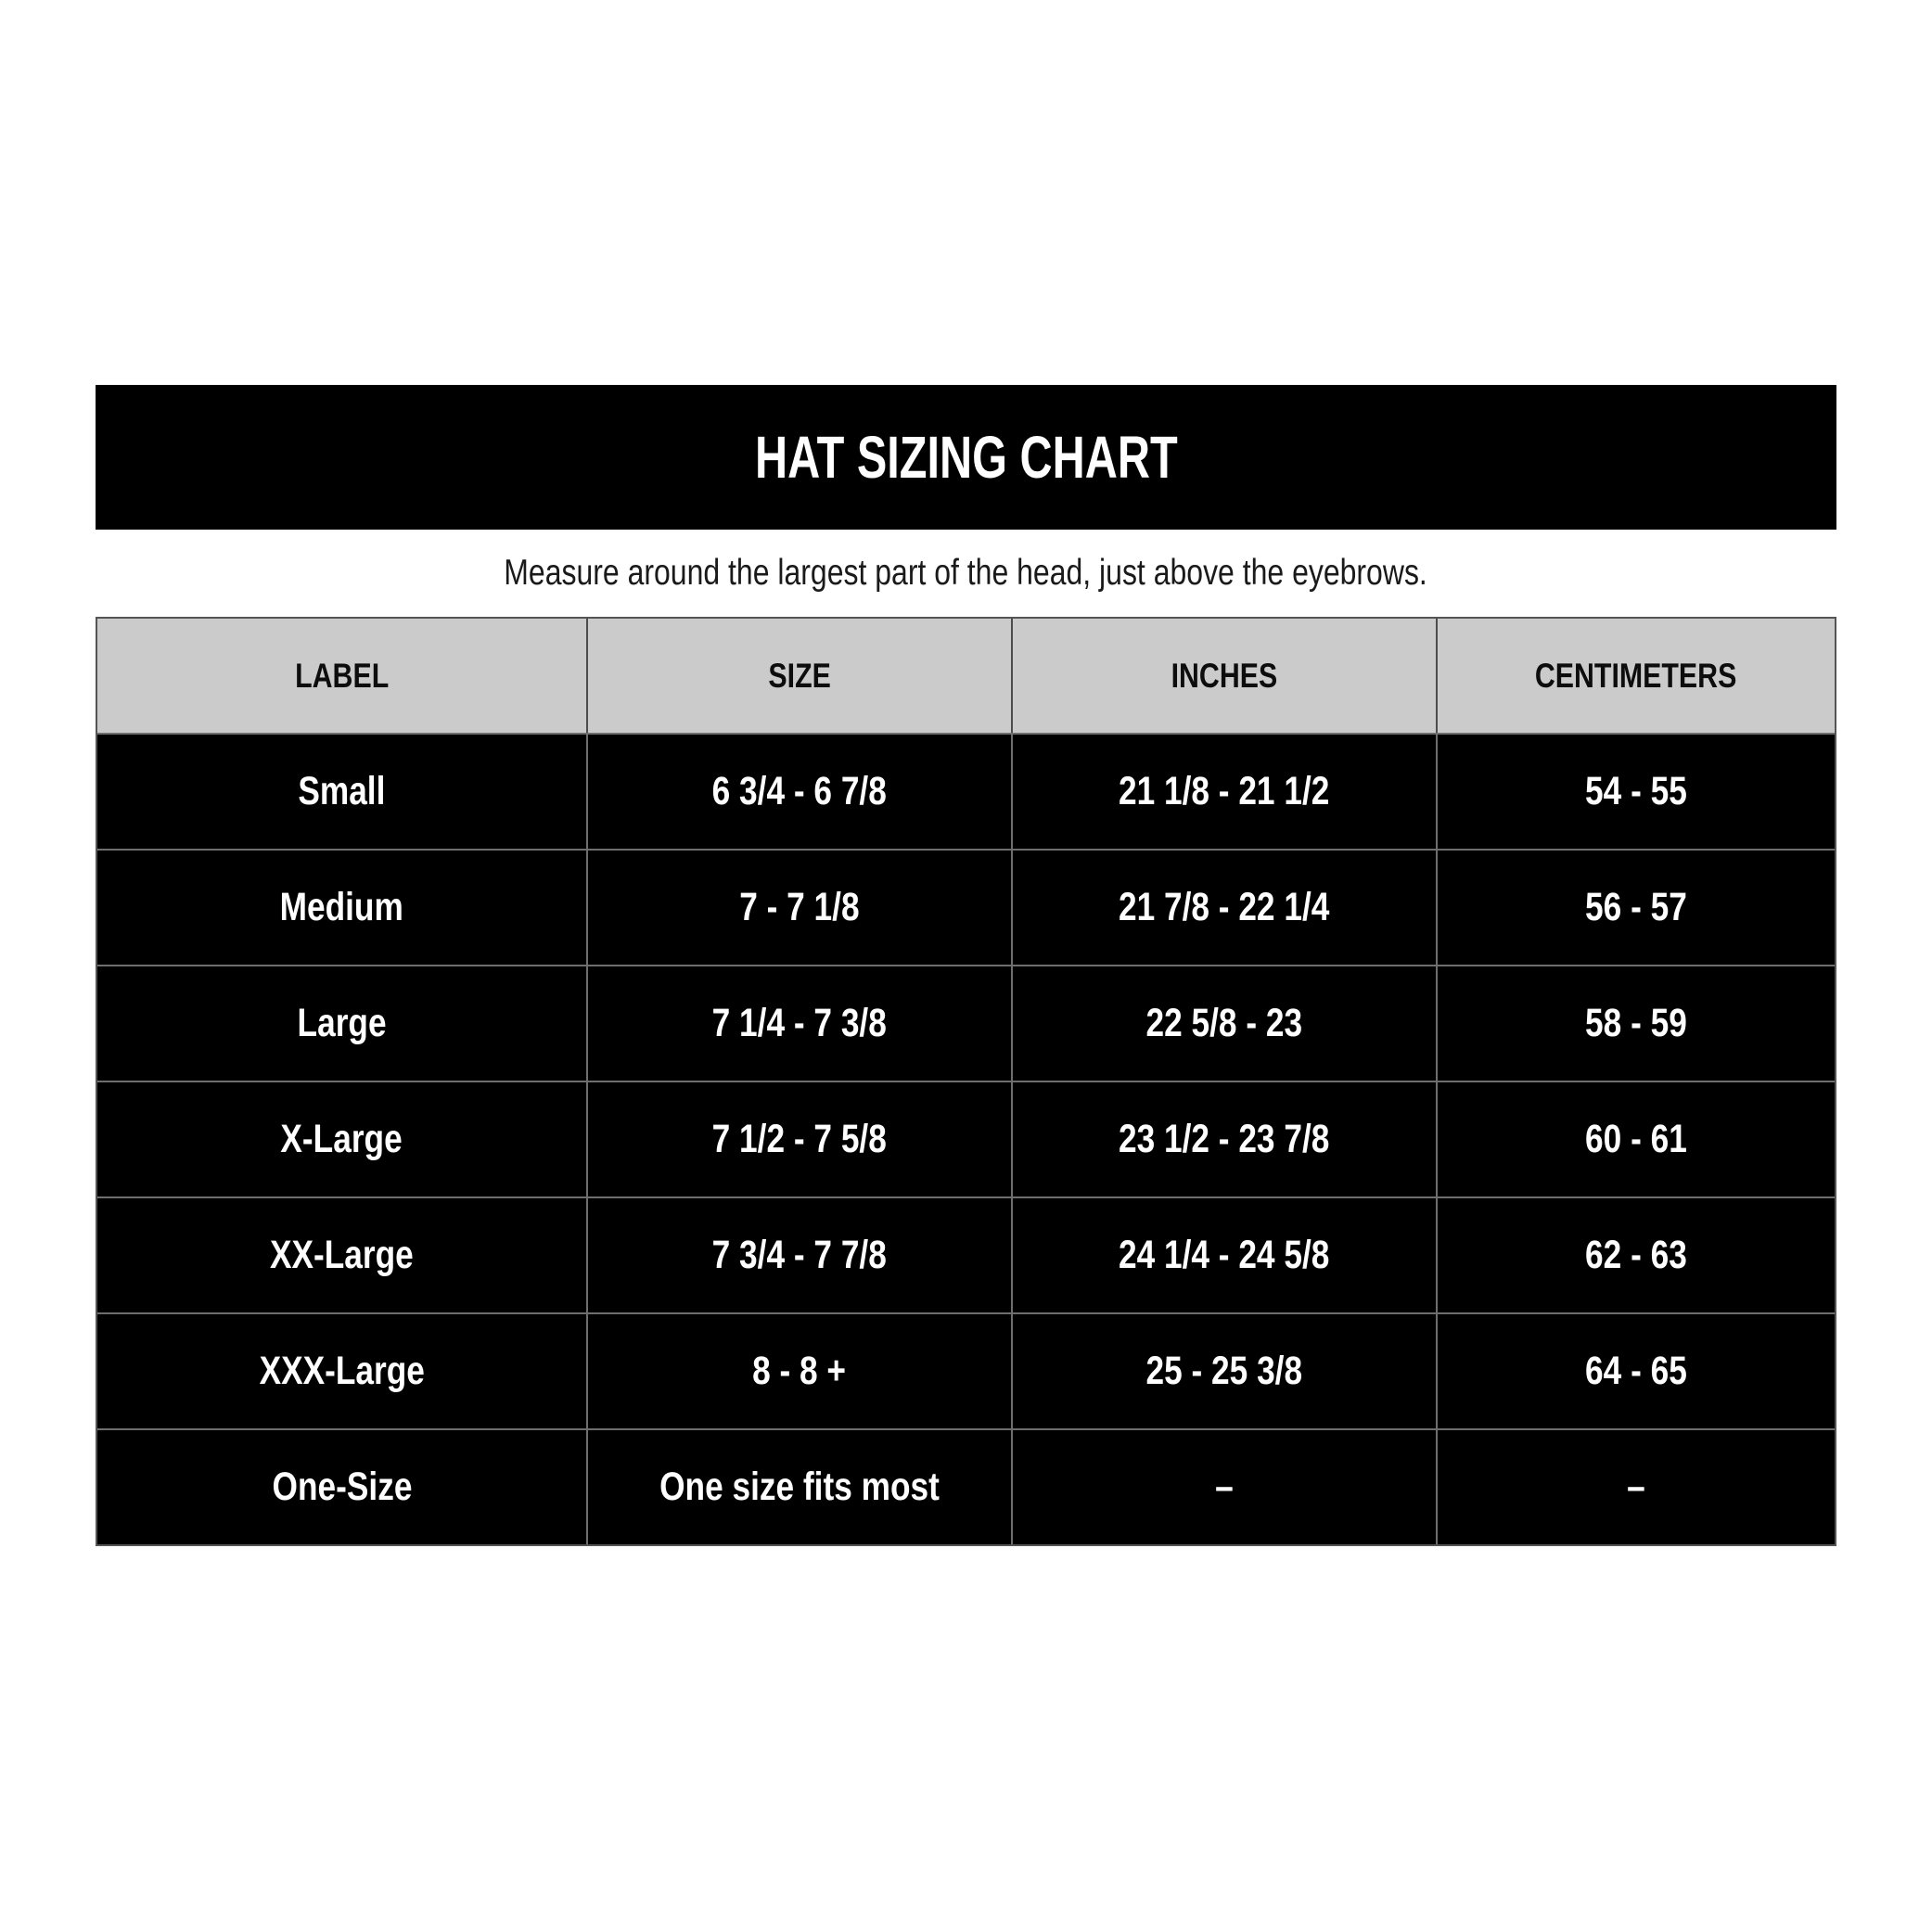 The image size is (1932, 1932). What do you see at coordinates (342, 791) in the screenshot?
I see `table-cell: Small` at bounding box center [342, 791].